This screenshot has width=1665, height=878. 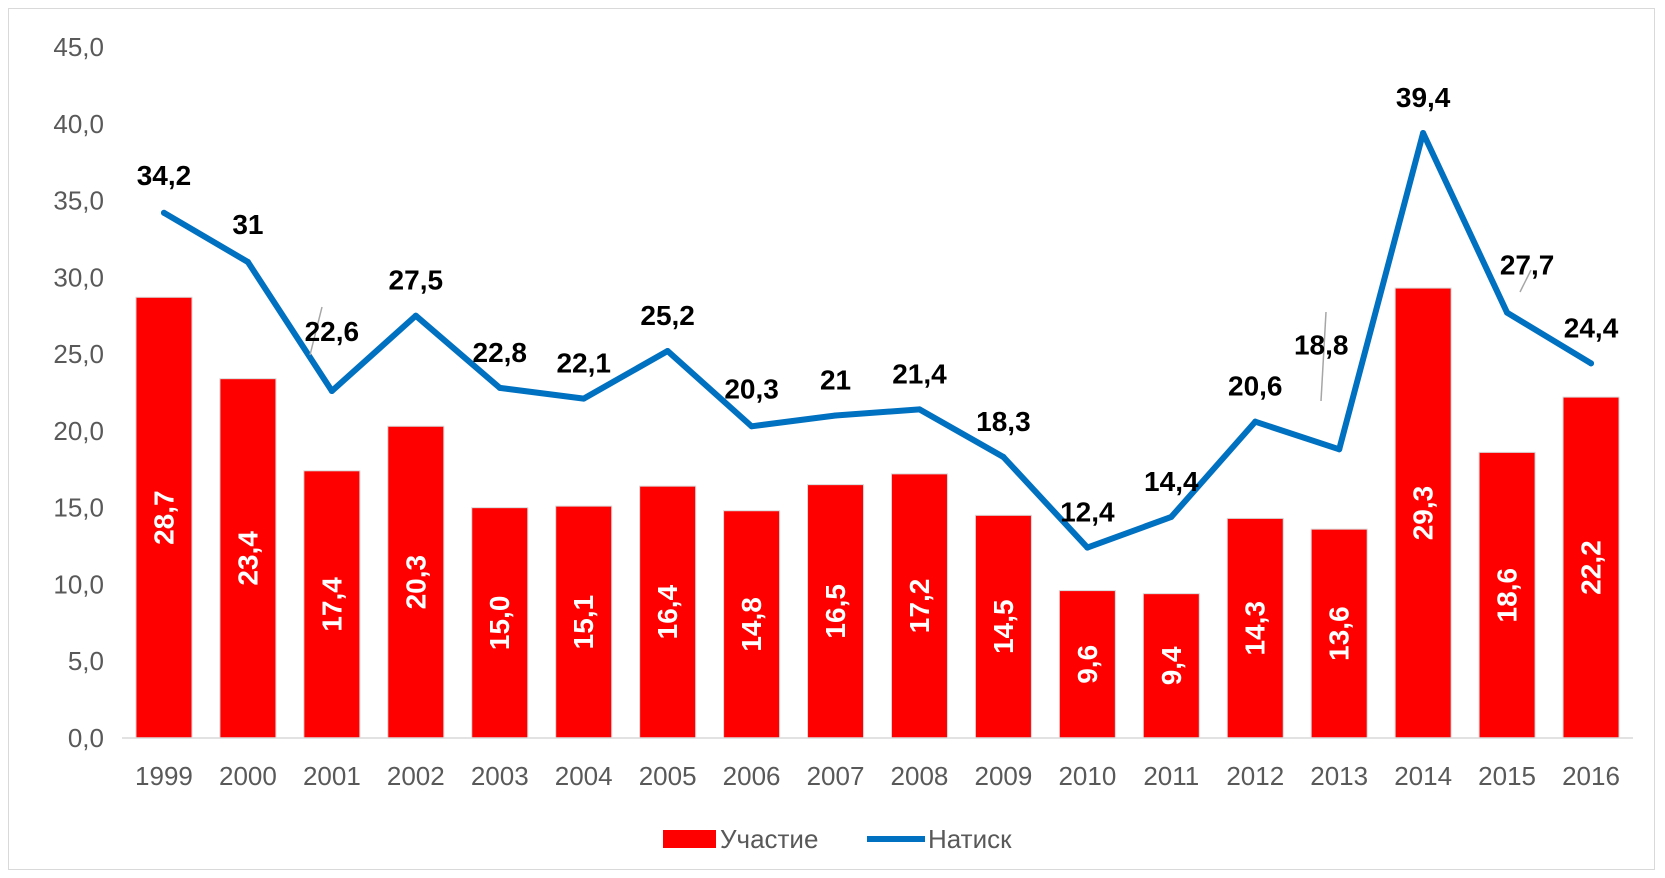 What do you see at coordinates (1255, 776) in the screenshot?
I see `x-tick-label: 2012` at bounding box center [1255, 776].